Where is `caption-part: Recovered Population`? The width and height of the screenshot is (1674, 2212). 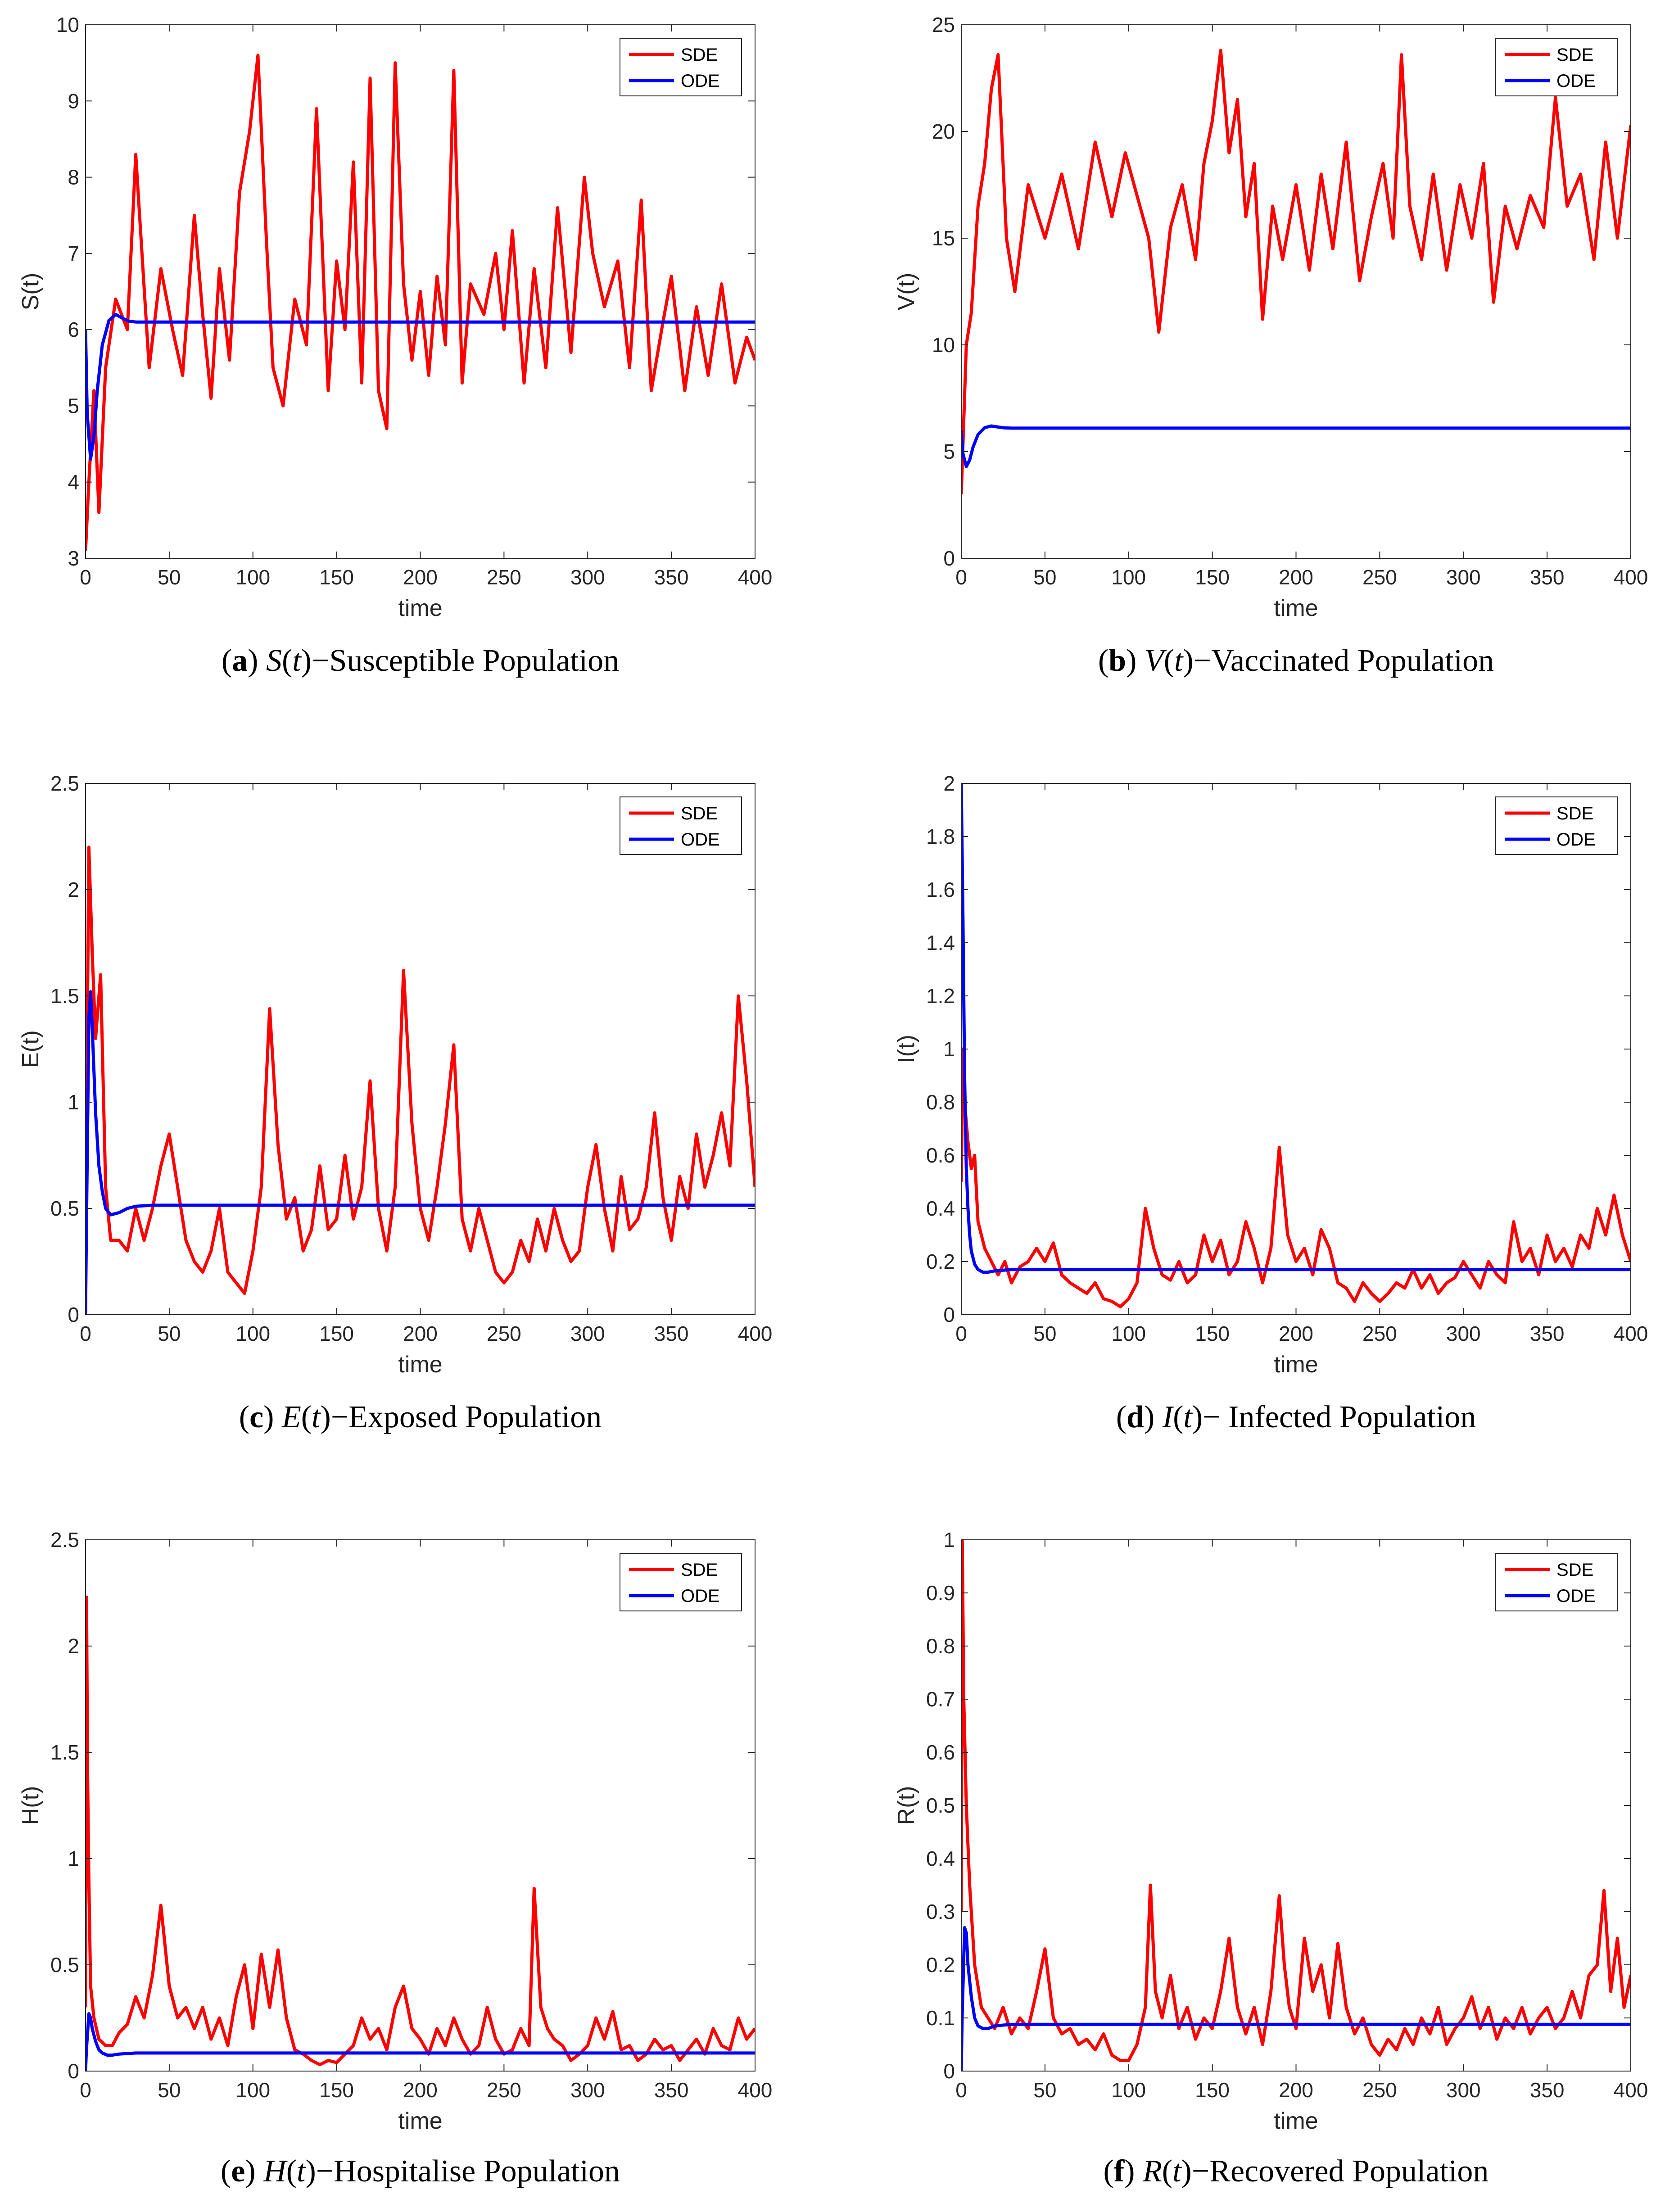
caption-part: Recovered Population is located at coordinates (1349, 2171).